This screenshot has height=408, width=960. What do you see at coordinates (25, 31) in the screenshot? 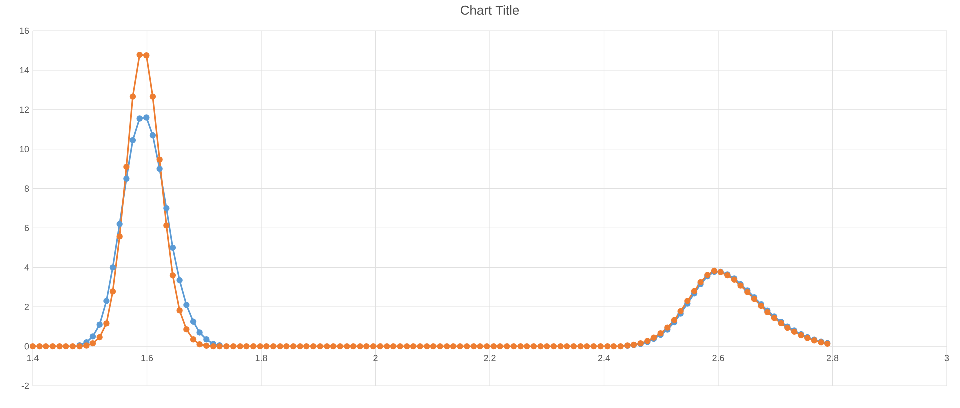
I see `y-tick-label: 16` at bounding box center [25, 31].